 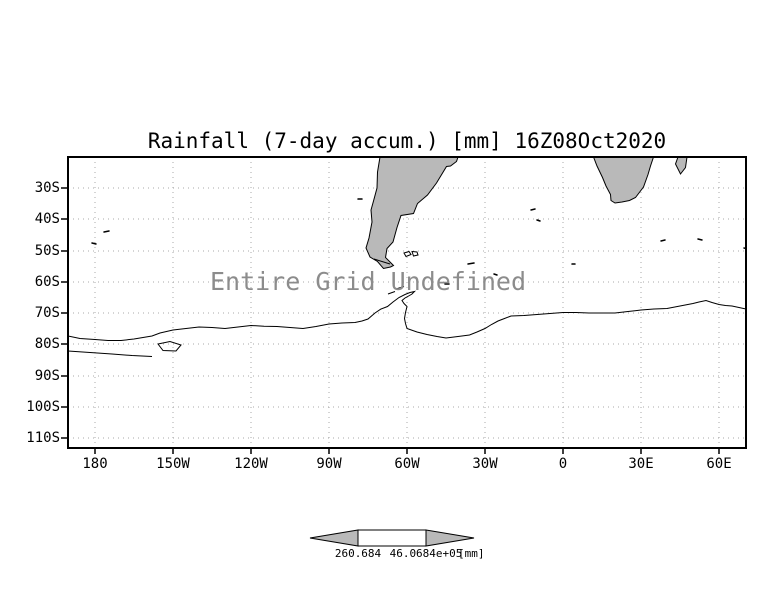 What do you see at coordinates (47, 376) in the screenshot?
I see `y-tick-label: 90S` at bounding box center [47, 376].